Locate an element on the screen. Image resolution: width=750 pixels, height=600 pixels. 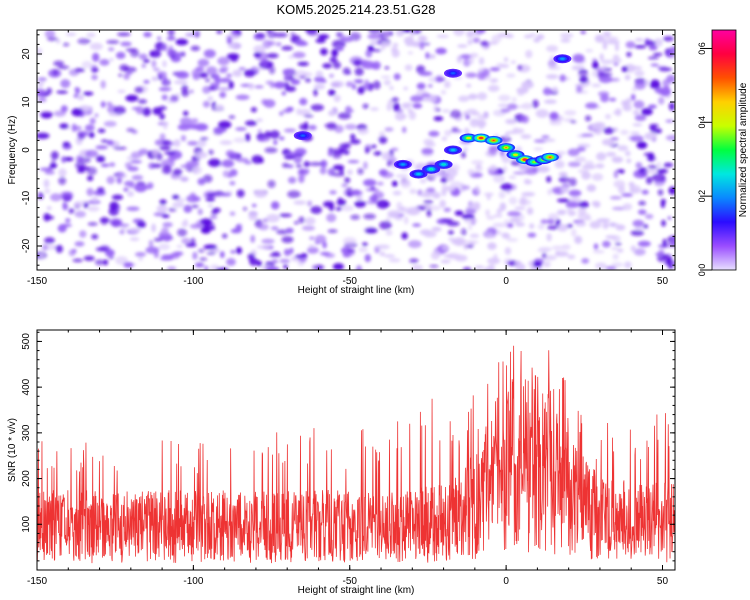
y-tick-label: 500 is located at coordinates (26, 341).